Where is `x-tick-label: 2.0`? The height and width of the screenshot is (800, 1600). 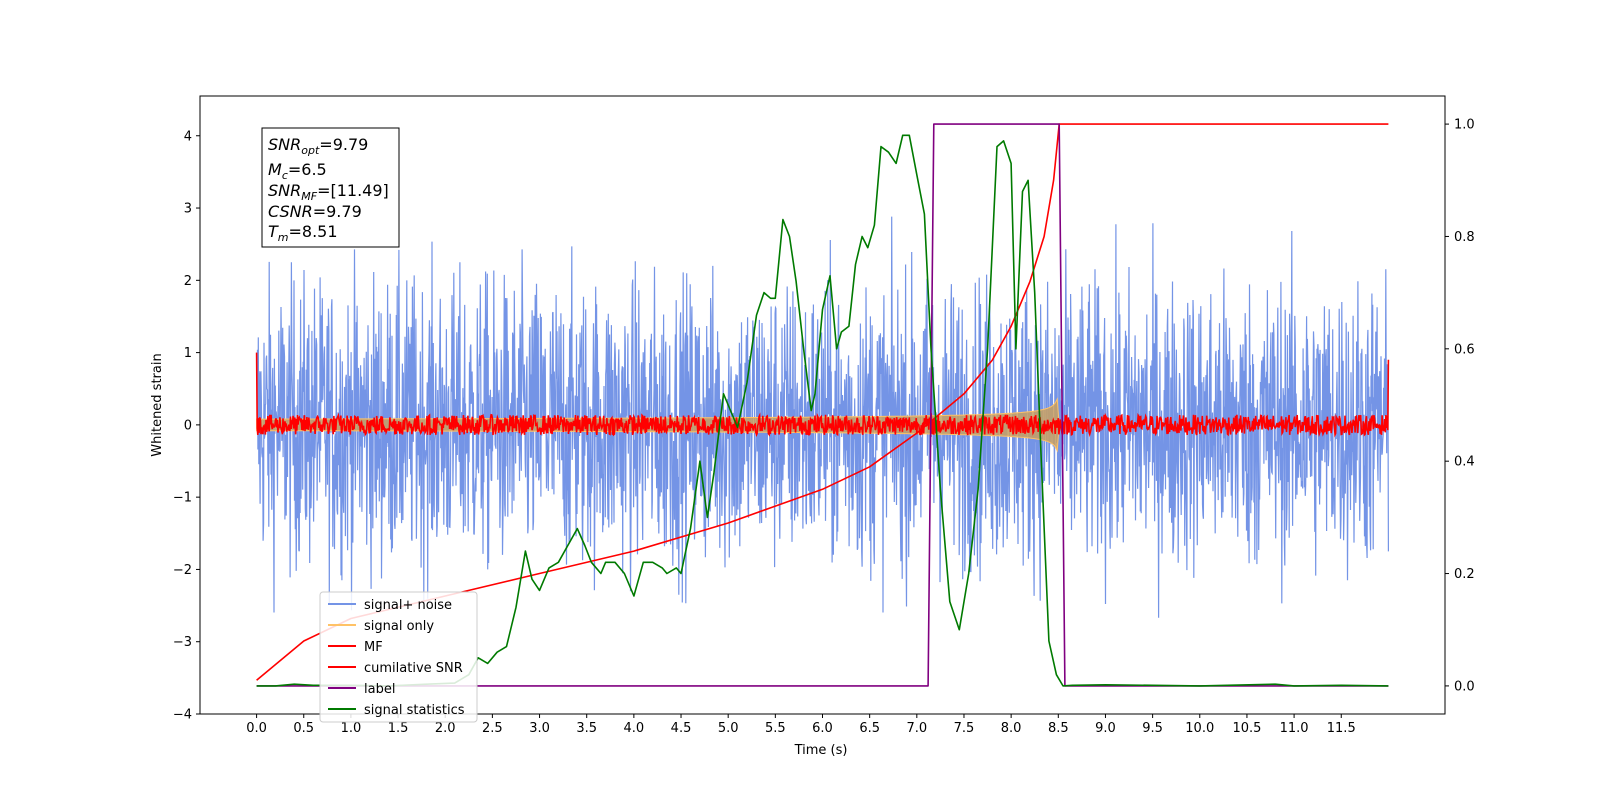 x-tick-label: 2.0 is located at coordinates (445, 728).